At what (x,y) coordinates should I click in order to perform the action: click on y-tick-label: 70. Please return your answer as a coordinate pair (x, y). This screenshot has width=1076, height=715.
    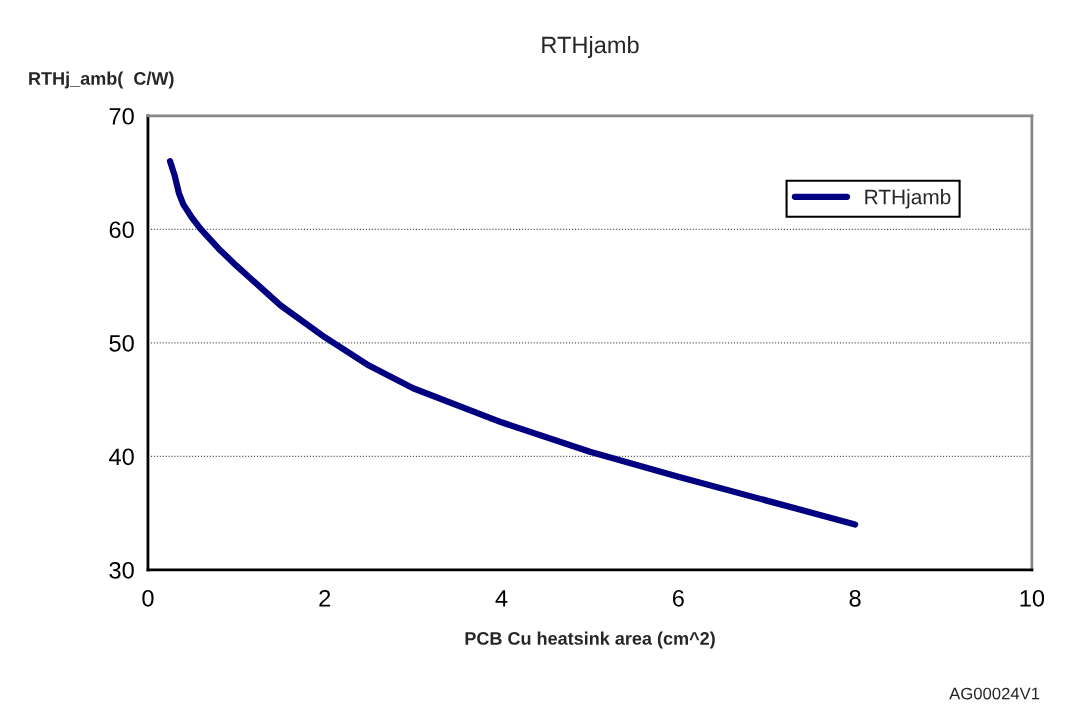
    Looking at the image, I should click on (121, 116).